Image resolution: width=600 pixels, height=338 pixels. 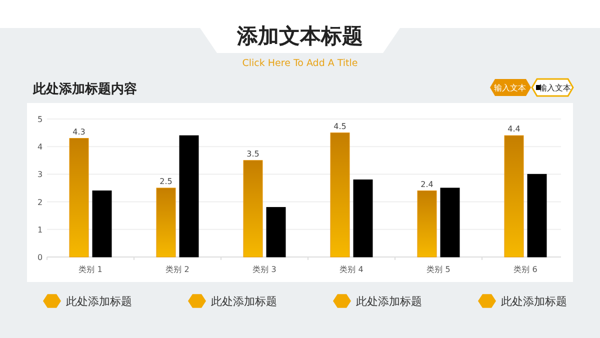 I want to click on text: 输入文本, so click(x=510, y=88).